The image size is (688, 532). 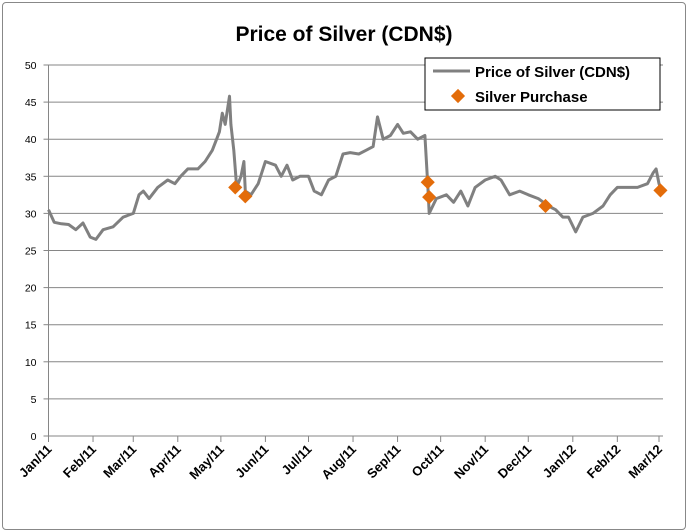 What do you see at coordinates (428, 461) in the screenshot?
I see `x-tick-label: Oct/11` at bounding box center [428, 461].